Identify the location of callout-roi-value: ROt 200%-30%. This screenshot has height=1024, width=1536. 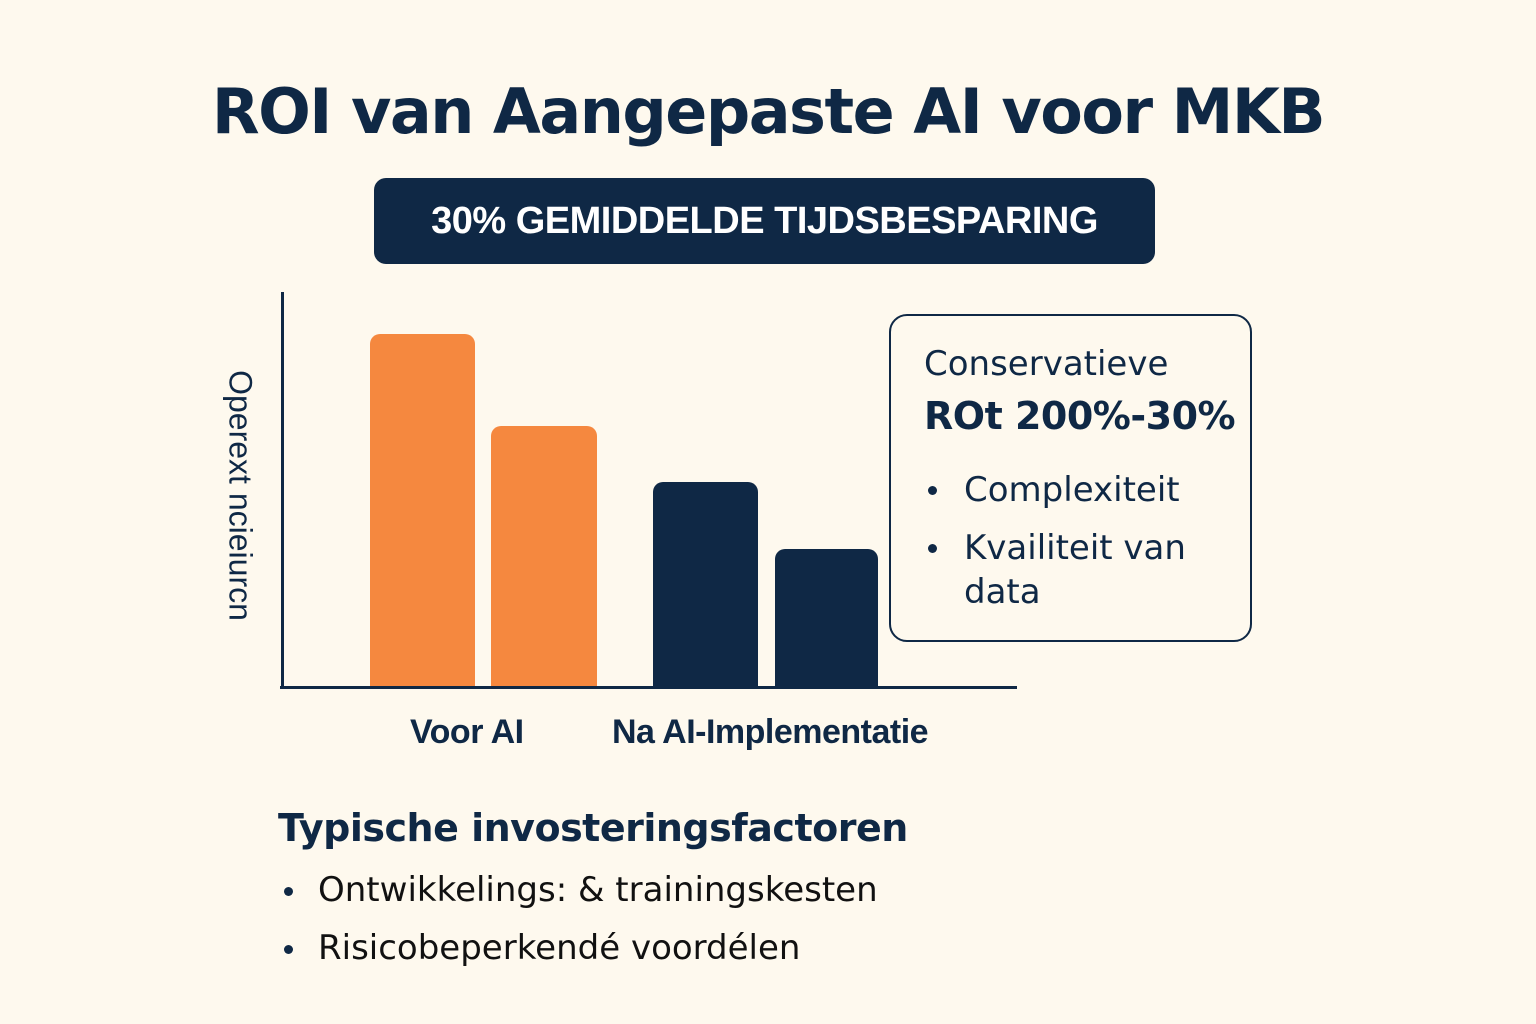
(1080, 416).